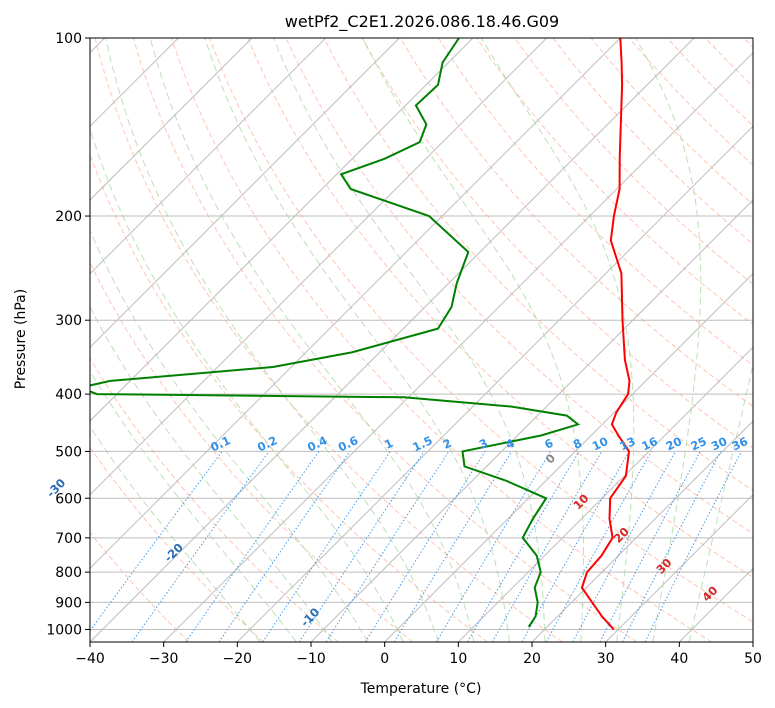  I want to click on temperature-line, so click(605, 334).